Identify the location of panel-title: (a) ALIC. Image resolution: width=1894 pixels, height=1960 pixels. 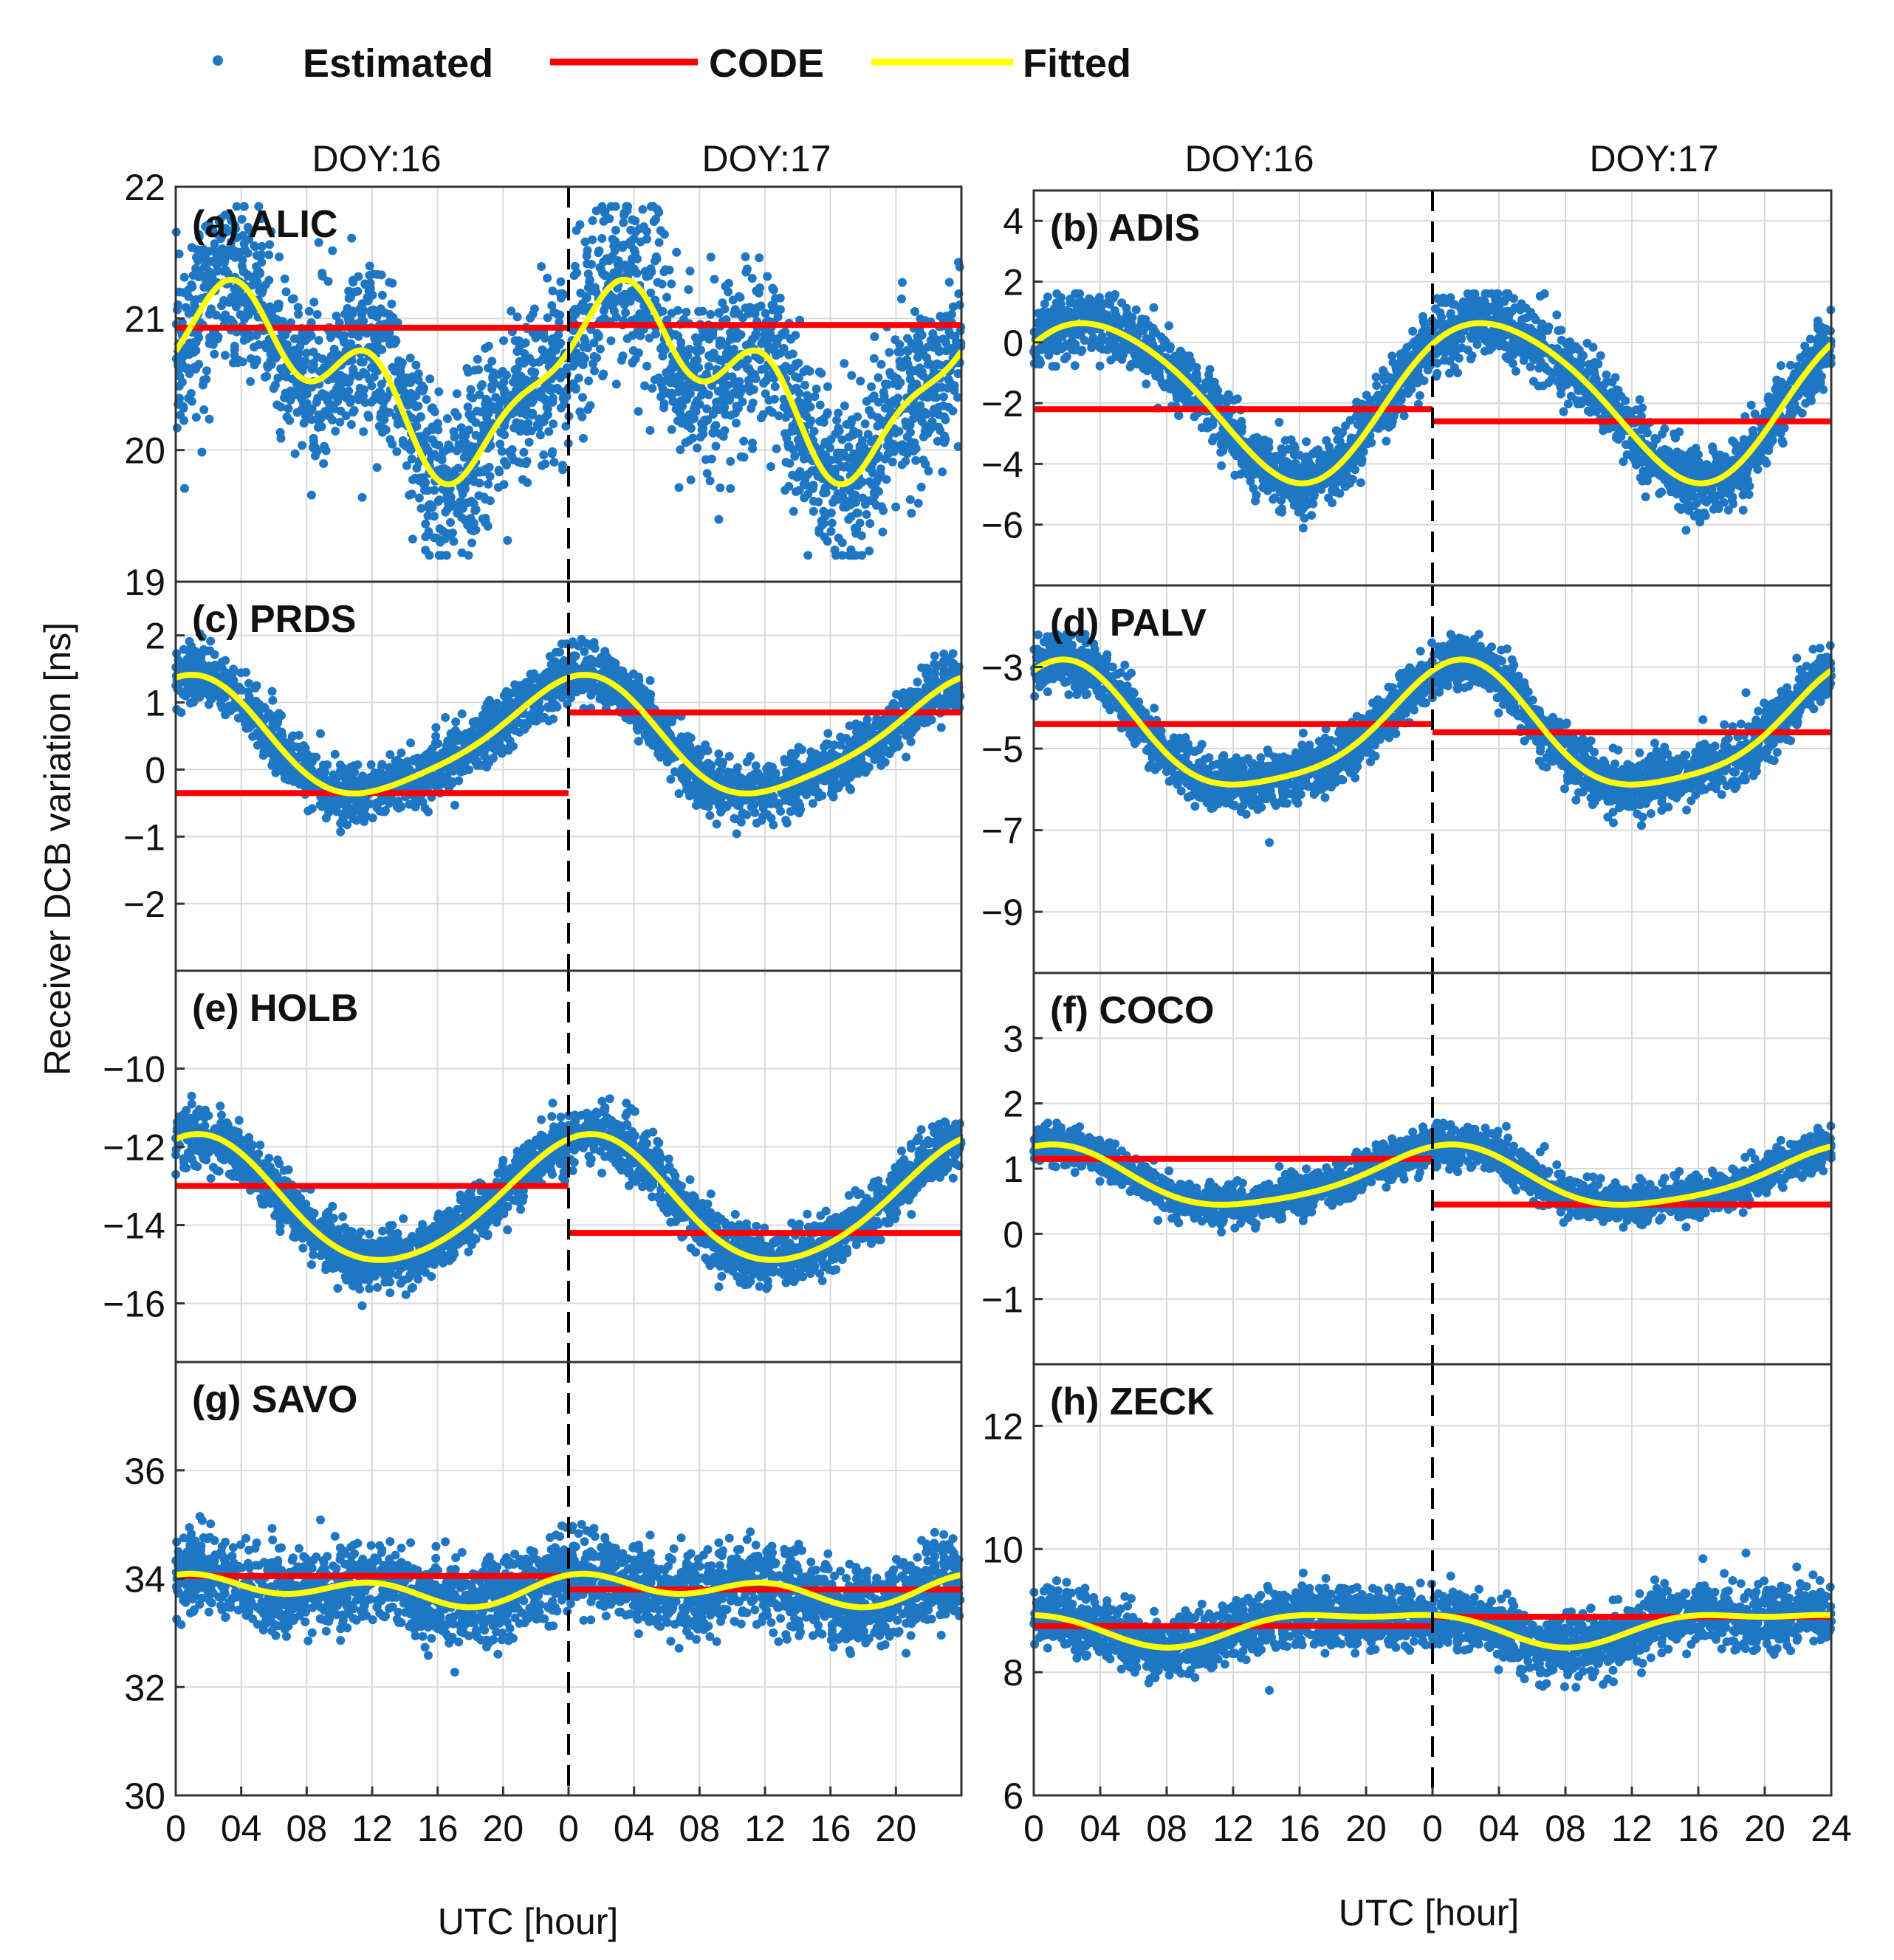
(264, 225).